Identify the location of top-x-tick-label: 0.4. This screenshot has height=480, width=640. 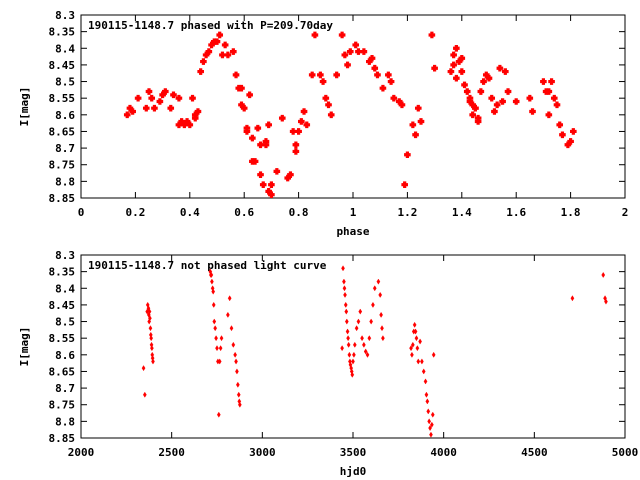
(190, 212).